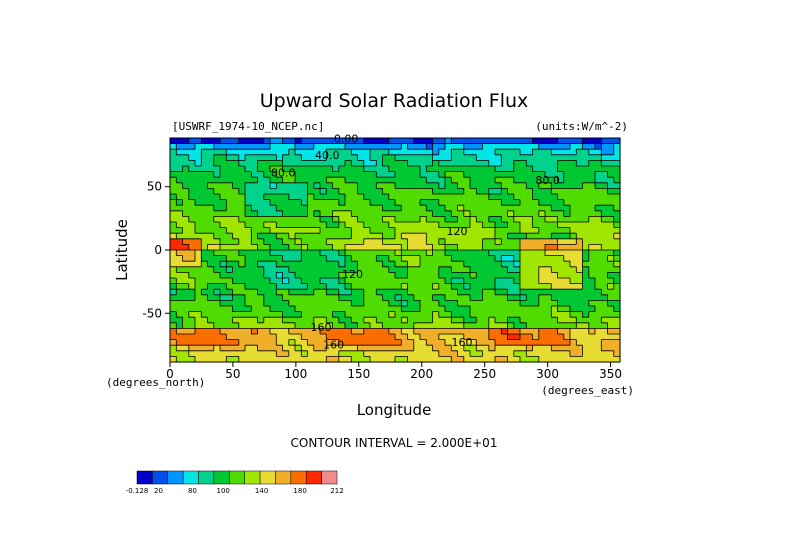 This screenshot has width=789, height=558. I want to click on contour-label: 160, so click(333, 345).